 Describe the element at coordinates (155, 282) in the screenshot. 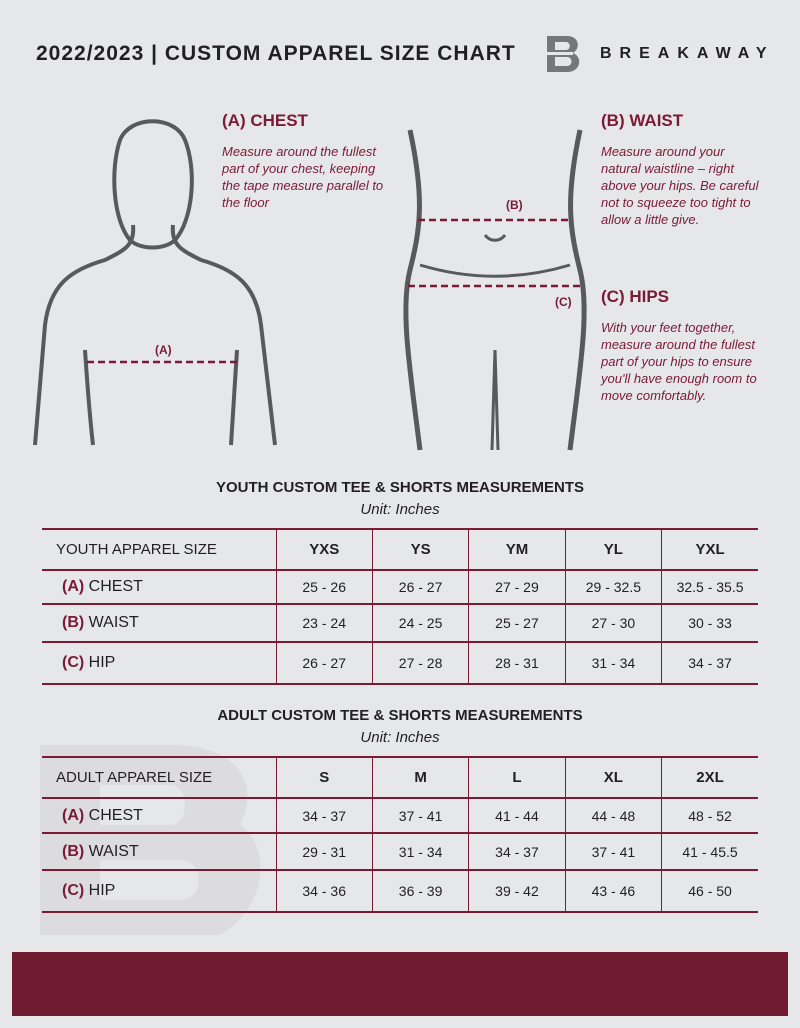

I see `upper-body-figure: (A)` at that location.